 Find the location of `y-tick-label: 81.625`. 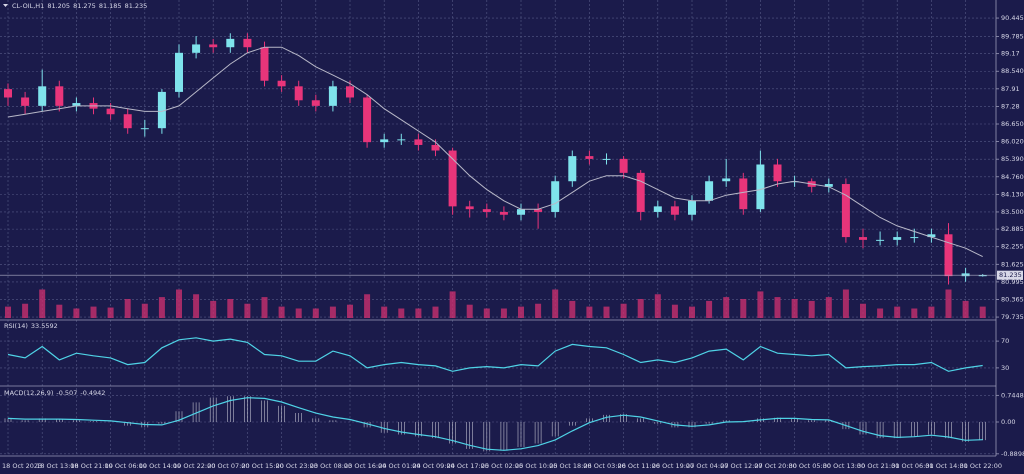

y-tick-label: 81.625 is located at coordinates (1012, 264).